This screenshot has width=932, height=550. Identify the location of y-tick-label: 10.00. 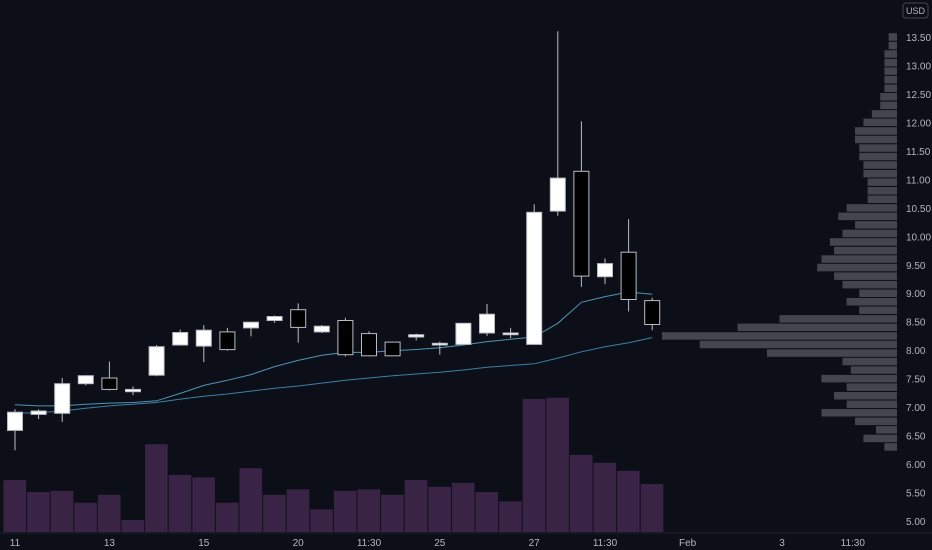
(918, 237).